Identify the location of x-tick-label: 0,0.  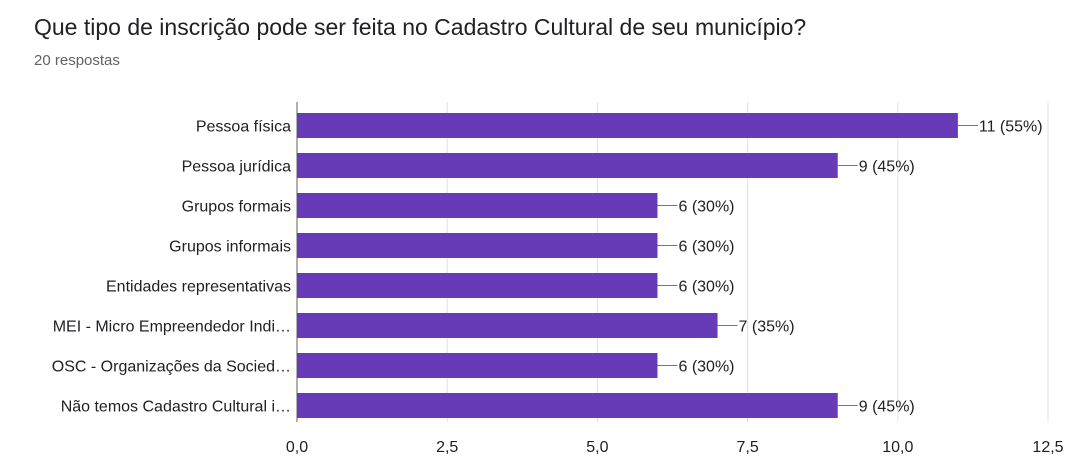
(297, 447).